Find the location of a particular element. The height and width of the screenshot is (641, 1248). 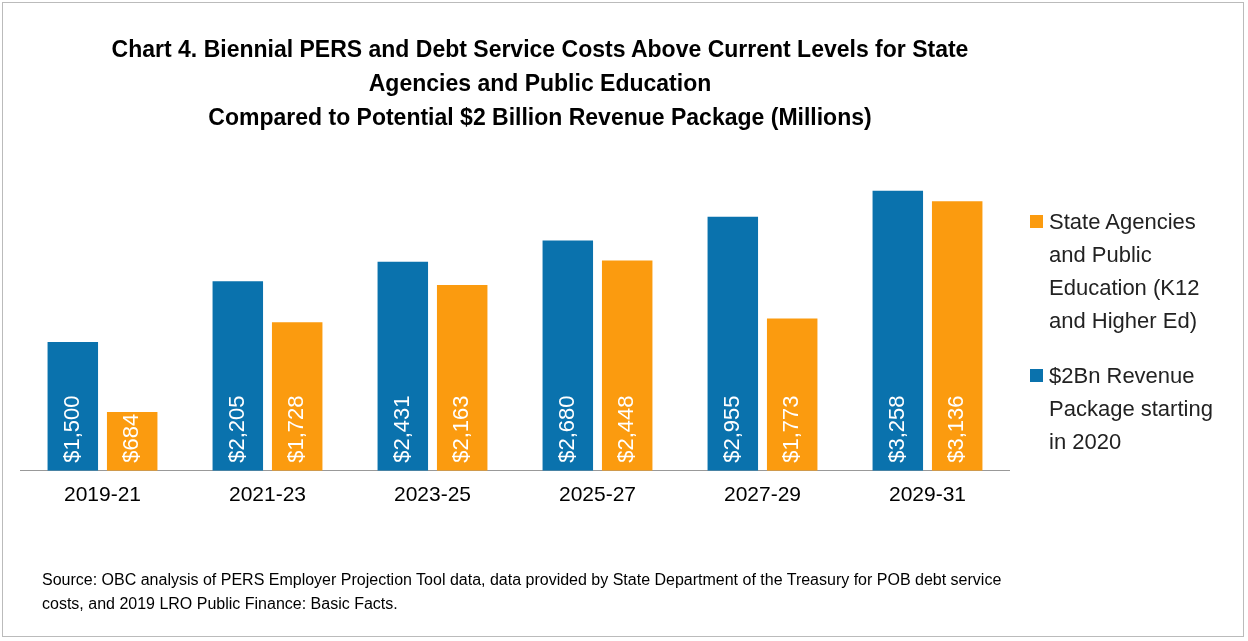

x-tick-label: 2019-21 is located at coordinates (102, 494).